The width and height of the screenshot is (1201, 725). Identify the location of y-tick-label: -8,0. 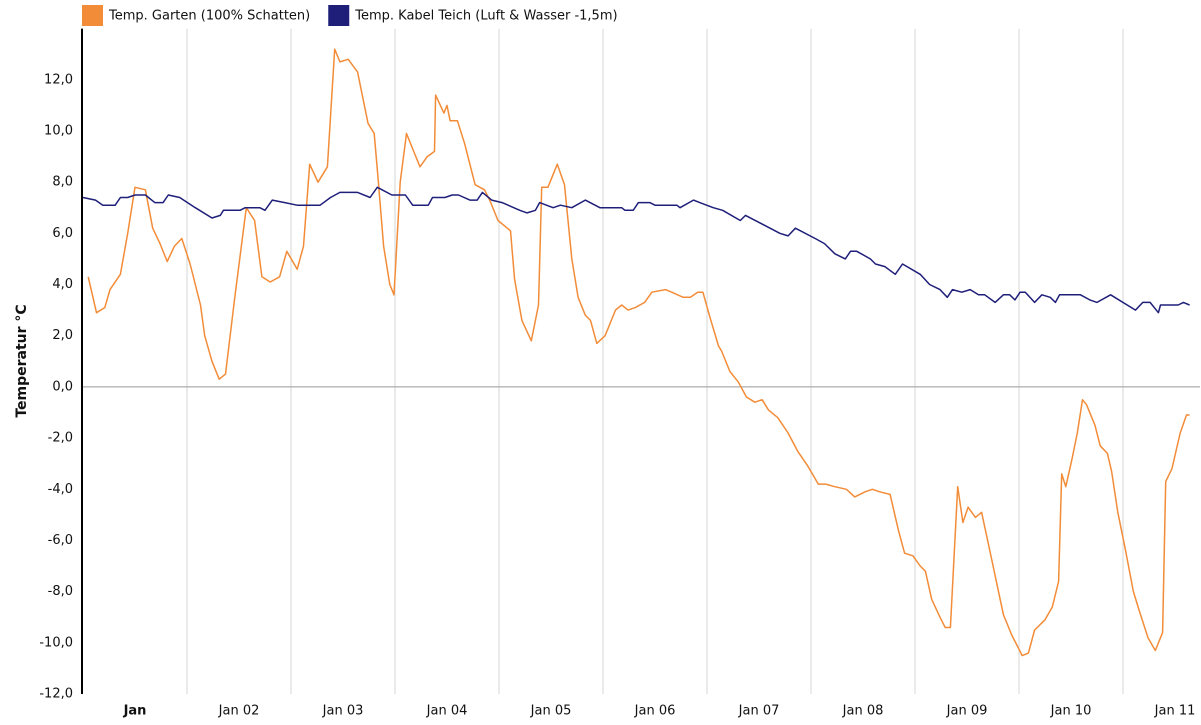
(60, 591).